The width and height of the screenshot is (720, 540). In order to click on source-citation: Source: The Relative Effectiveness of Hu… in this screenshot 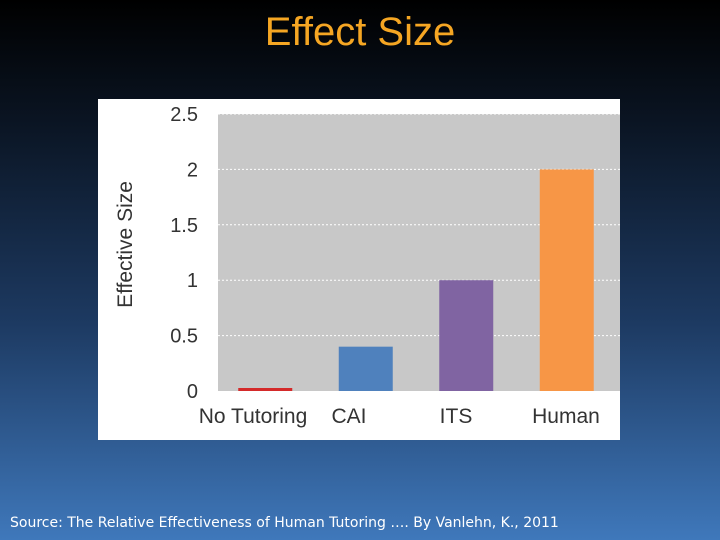, I will do `click(284, 523)`.